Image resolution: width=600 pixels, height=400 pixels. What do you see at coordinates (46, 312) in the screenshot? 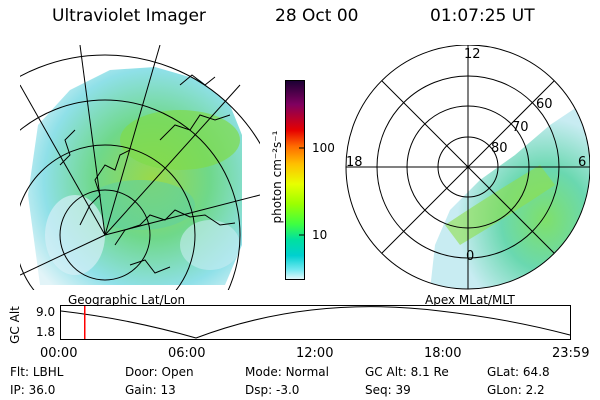
I see `timeline-ytick-high: 9.0` at bounding box center [46, 312].